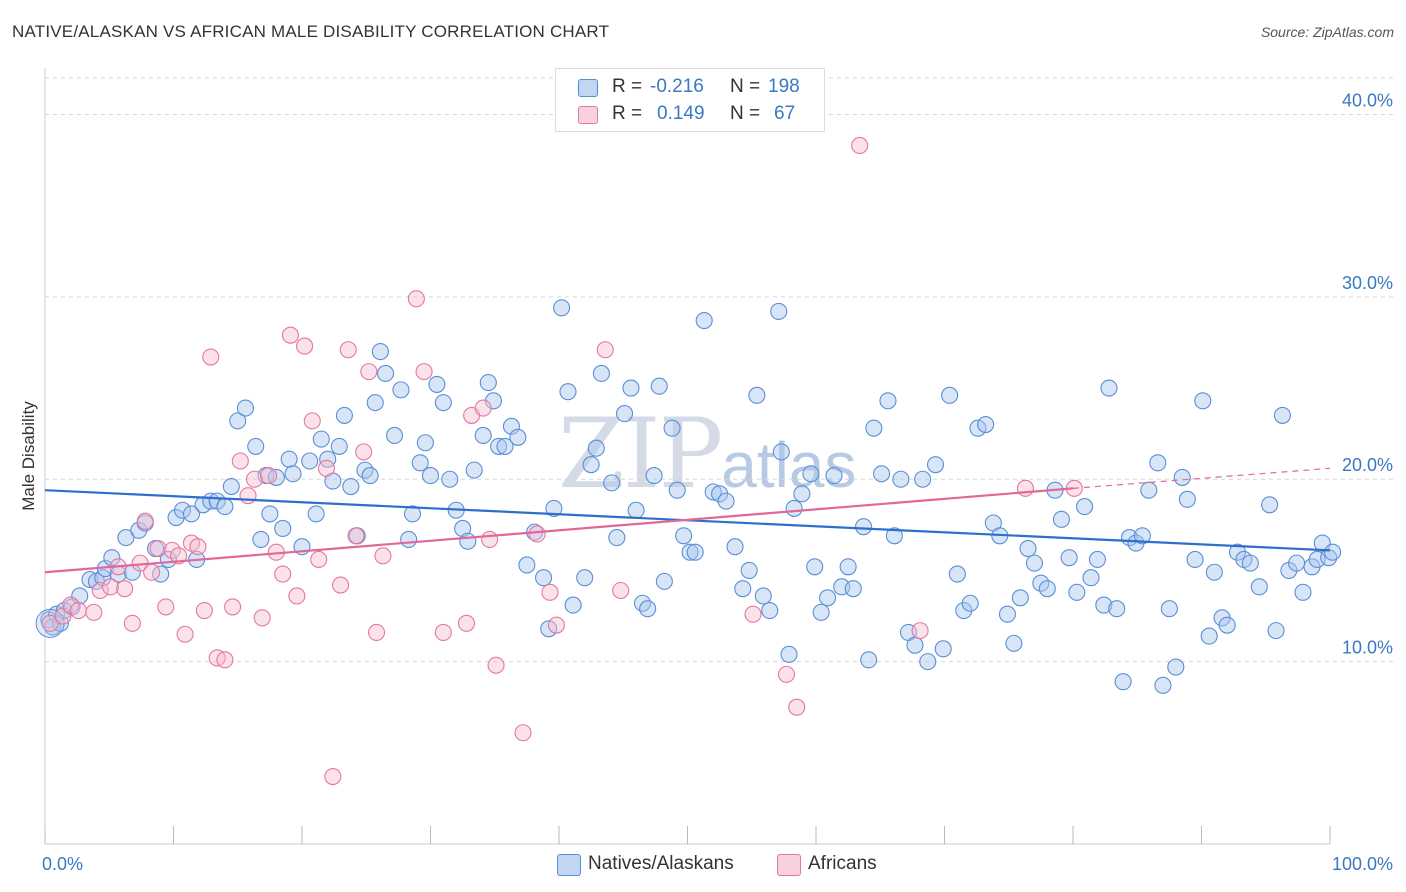  Describe the element at coordinates (837, 864) in the screenshot. I see `legend-item-africans: Africans` at that location.